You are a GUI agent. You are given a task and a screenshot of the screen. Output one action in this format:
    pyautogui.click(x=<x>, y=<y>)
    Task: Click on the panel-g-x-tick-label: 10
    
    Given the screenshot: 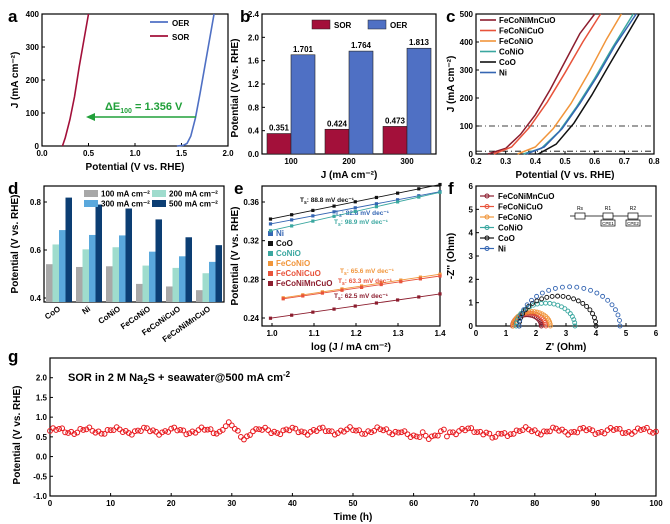 What is the action you would take?
    pyautogui.click(x=110, y=503)
    